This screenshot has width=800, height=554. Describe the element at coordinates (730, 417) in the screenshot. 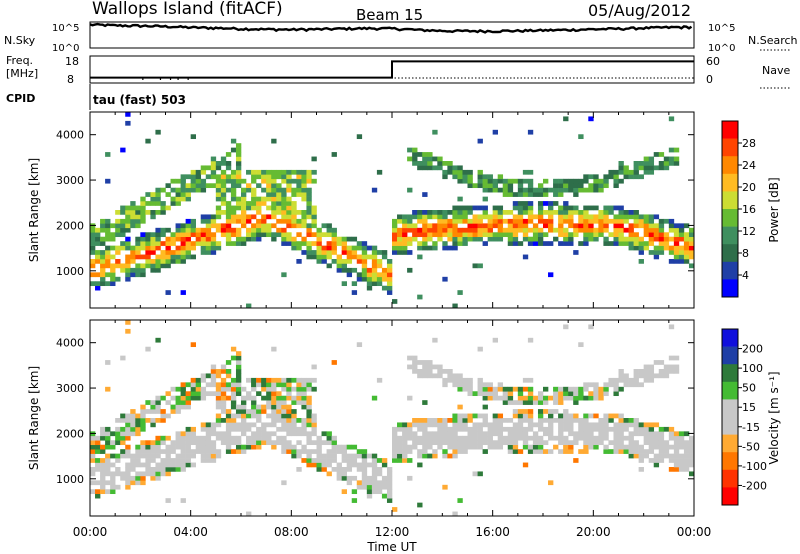

I see `velocity-colorbar-frame` at that location.